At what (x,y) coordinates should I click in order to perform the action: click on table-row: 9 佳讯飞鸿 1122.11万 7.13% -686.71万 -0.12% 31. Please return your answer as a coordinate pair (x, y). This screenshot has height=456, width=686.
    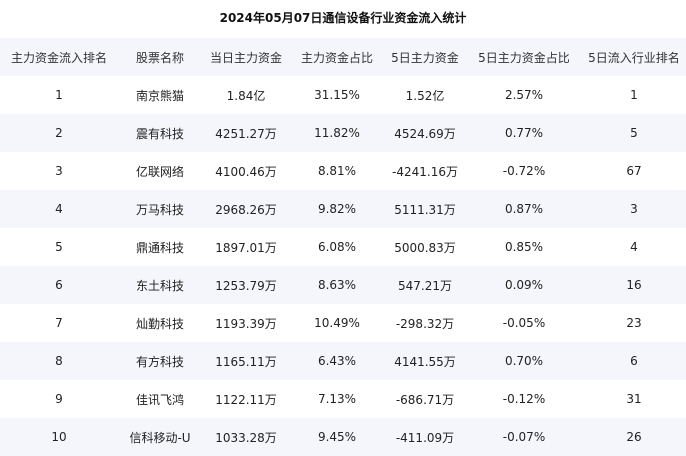
    Looking at the image, I should click on (343, 399).